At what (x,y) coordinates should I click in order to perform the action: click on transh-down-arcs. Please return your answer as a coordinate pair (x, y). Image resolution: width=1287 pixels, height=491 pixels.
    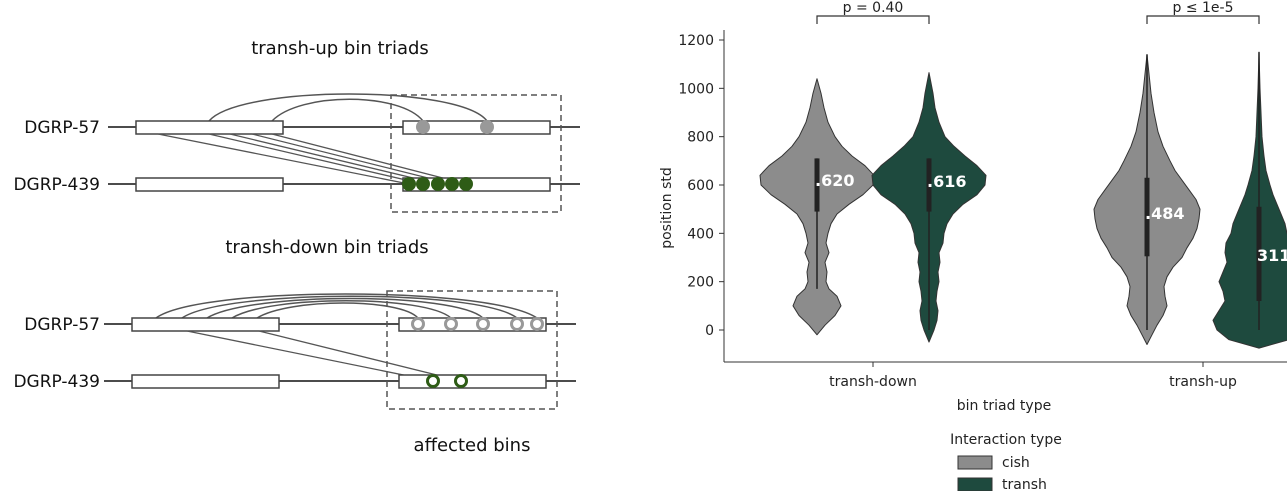
    Looking at the image, I should click on (346, 306).